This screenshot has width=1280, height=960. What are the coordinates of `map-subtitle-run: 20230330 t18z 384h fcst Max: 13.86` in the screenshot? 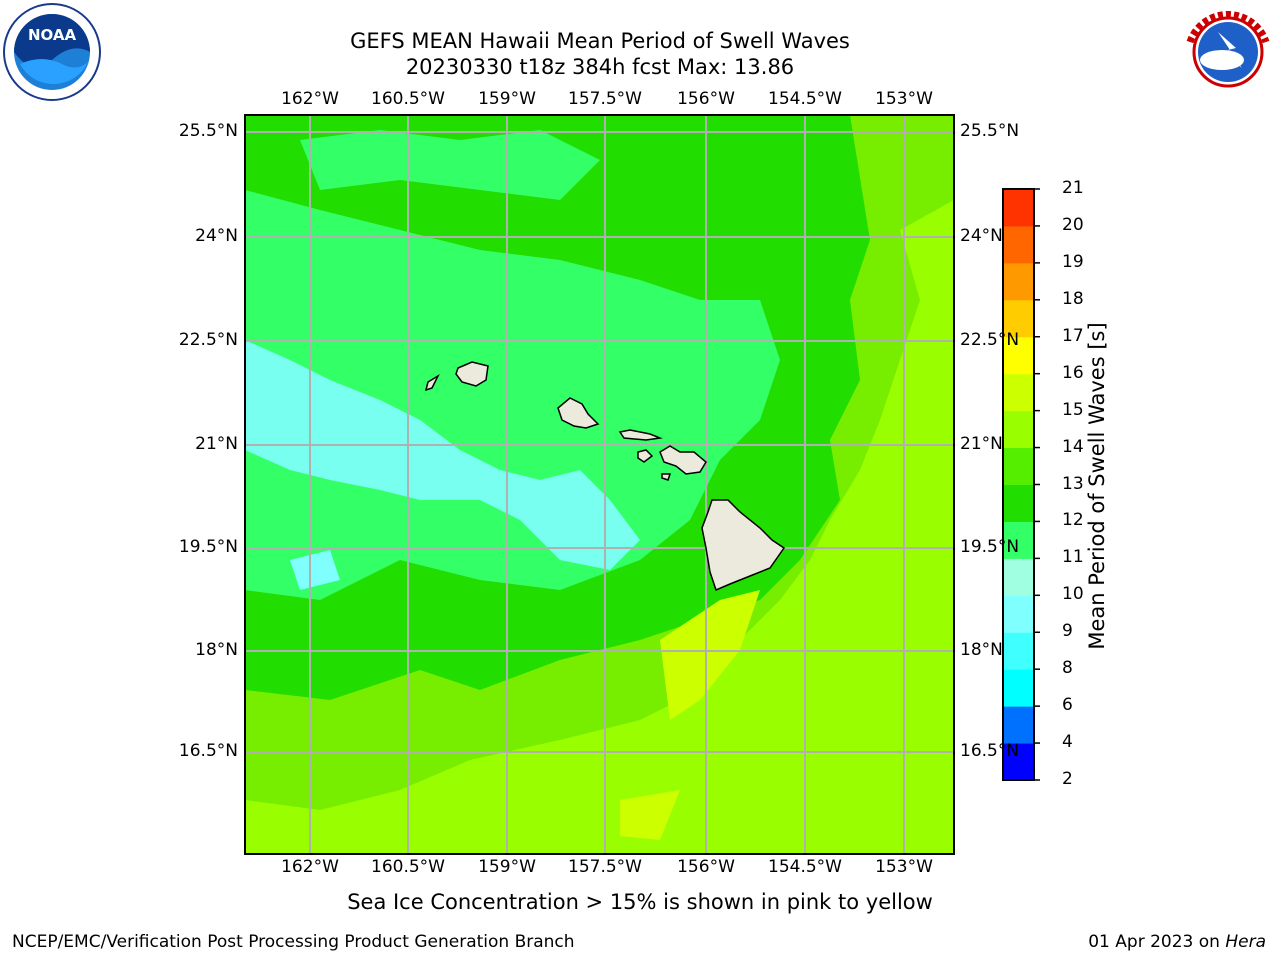 It's located at (600, 67).